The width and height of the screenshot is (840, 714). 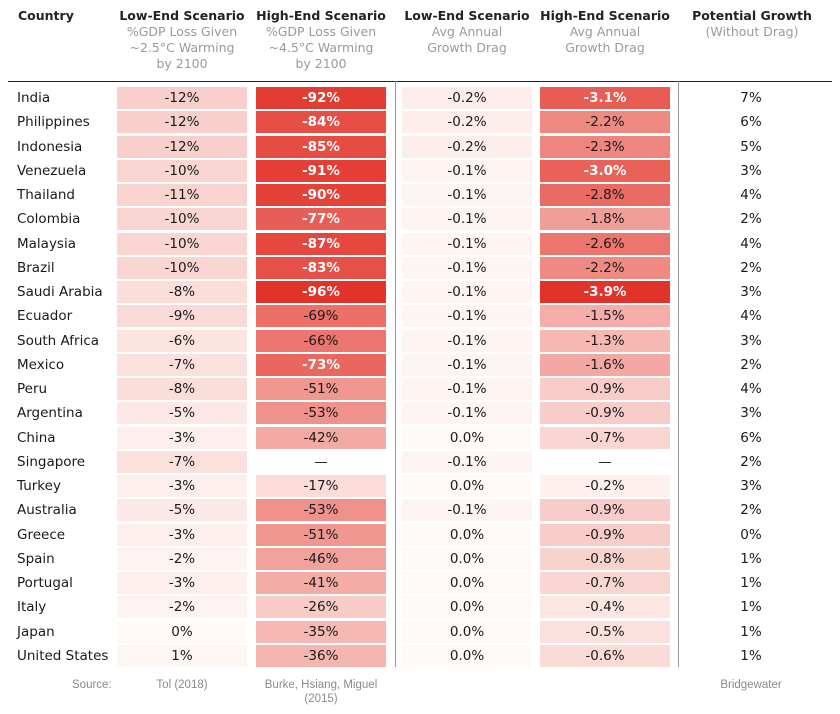 What do you see at coordinates (321, 316) in the screenshot?
I see `high-end-loss-cell: -69%` at bounding box center [321, 316].